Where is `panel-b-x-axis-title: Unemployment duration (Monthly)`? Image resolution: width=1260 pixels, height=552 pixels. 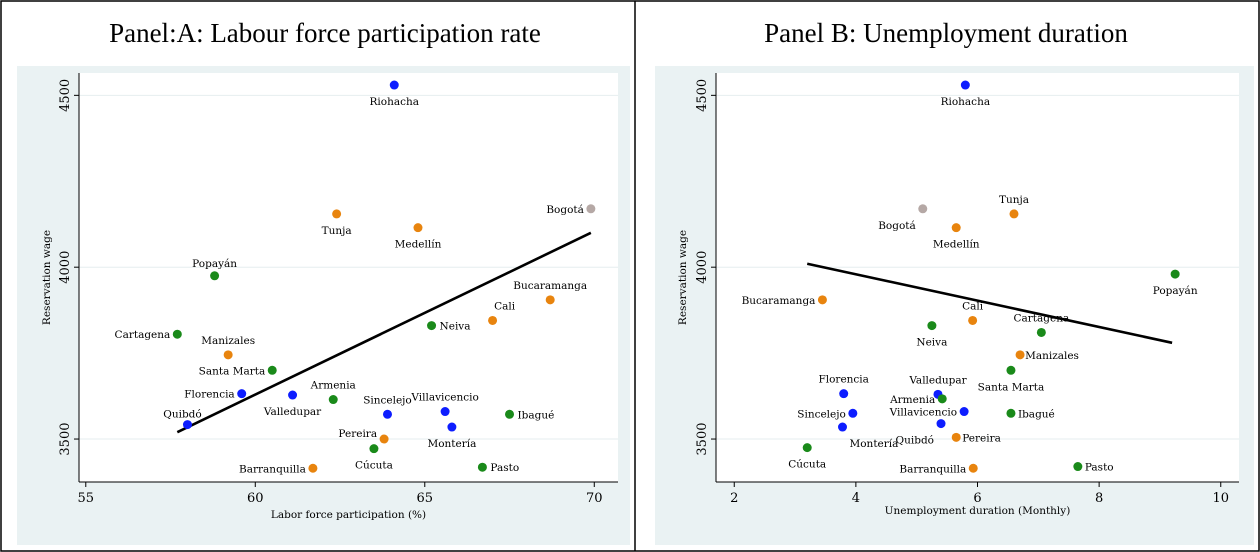 panel-b-x-axis-title: Unemployment duration (Monthly) is located at coordinates (978, 511).